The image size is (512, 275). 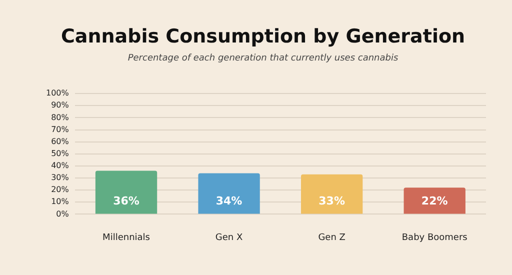 What do you see at coordinates (60, 105) in the screenshot?
I see `y-tick-label: 90%` at bounding box center [60, 105].